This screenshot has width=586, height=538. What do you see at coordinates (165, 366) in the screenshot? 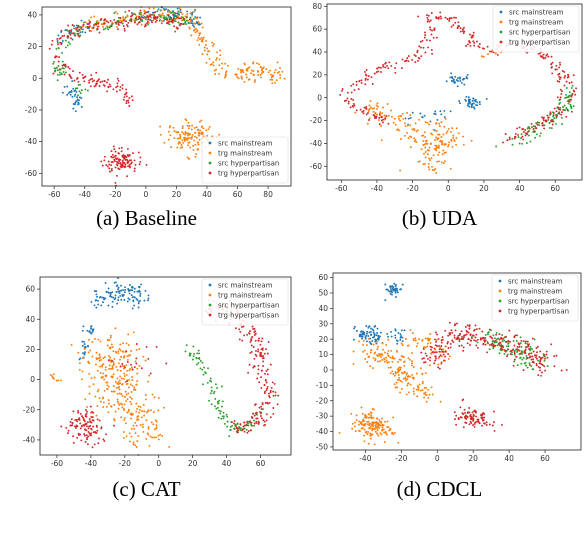
I see `axes-frame` at bounding box center [165, 366].